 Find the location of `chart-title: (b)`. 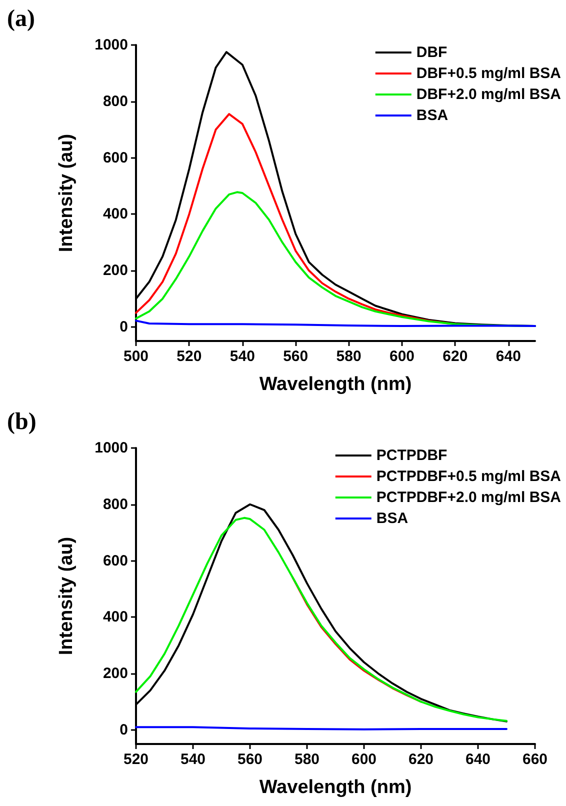

chart-title: (b) is located at coordinates (21, 422).